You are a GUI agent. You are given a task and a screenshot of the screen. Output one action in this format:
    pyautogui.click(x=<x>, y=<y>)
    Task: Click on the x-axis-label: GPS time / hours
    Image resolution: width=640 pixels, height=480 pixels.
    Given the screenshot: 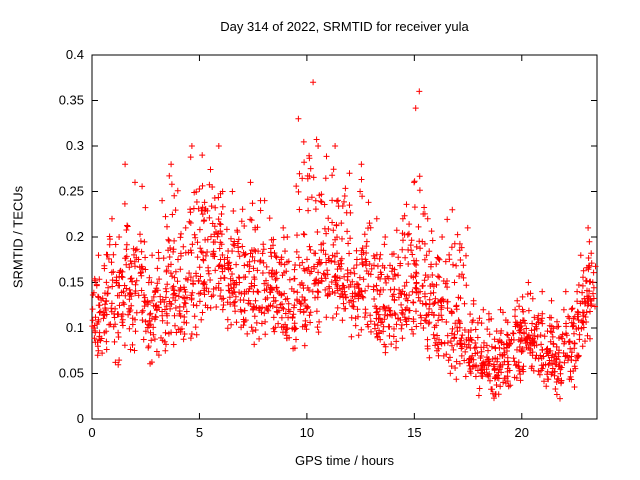 What is the action you would take?
    pyautogui.click(x=344, y=460)
    